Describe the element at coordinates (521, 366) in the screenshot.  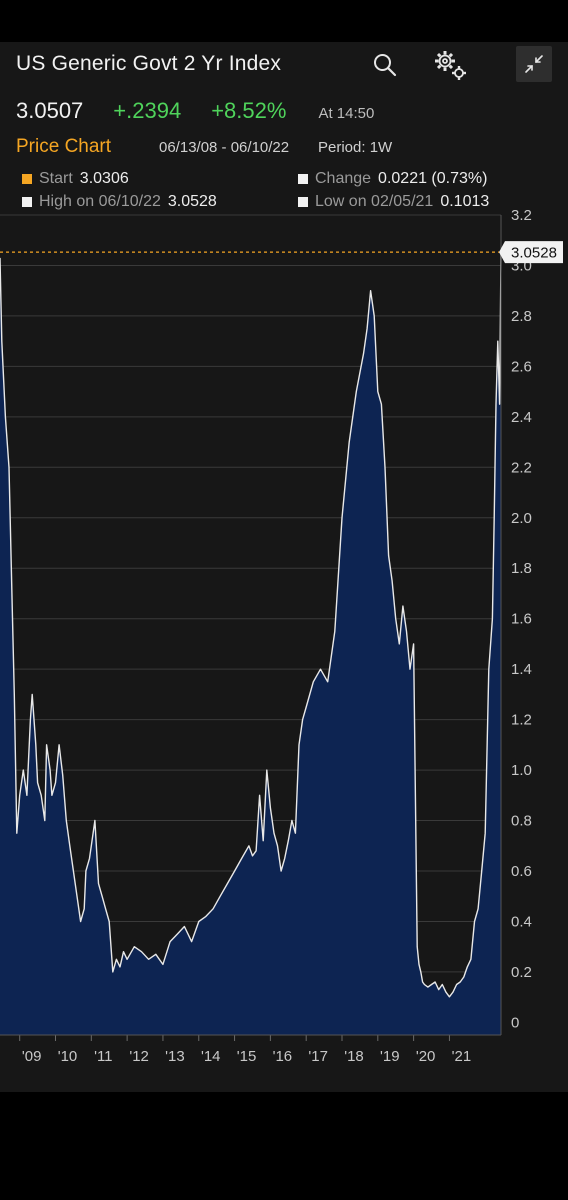
I see `y-tick-label: 2.6` at that location.